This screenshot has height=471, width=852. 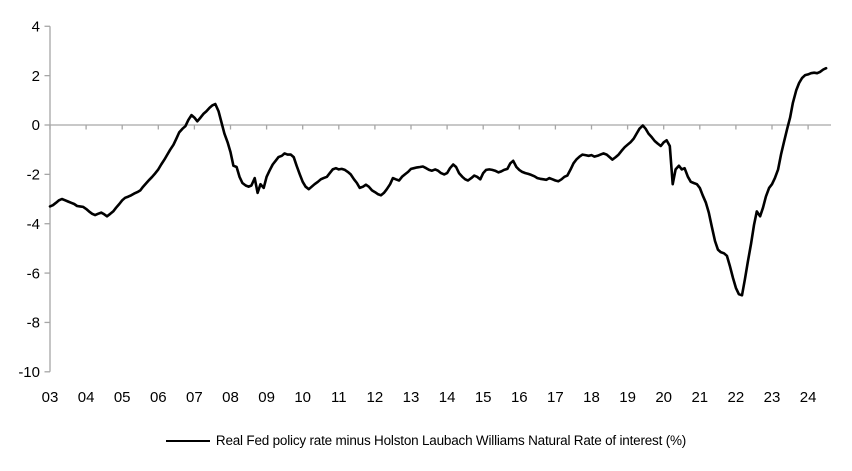 What do you see at coordinates (230, 397) in the screenshot?
I see `x-axis-label: 08` at bounding box center [230, 397].